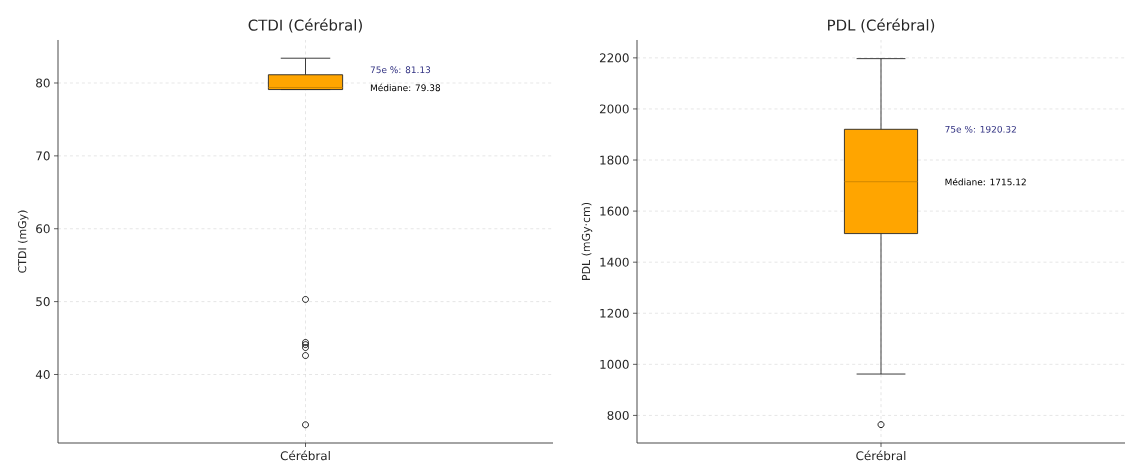 This screenshot has width=1130, height=469. I want to click on y-tick-label: 1600, so click(614, 211).